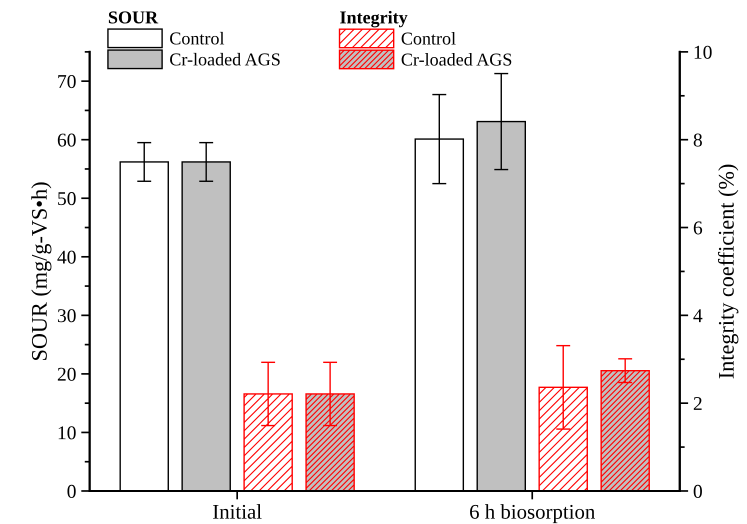 This screenshot has width=747, height=524. Describe the element at coordinates (133, 17) in the screenshot. I see `text: SOUR` at that location.